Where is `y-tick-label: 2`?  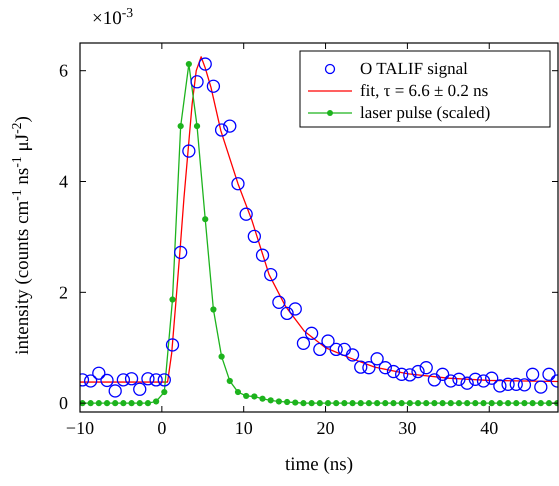
y-tick-label: 2 is located at coordinates (63, 292).